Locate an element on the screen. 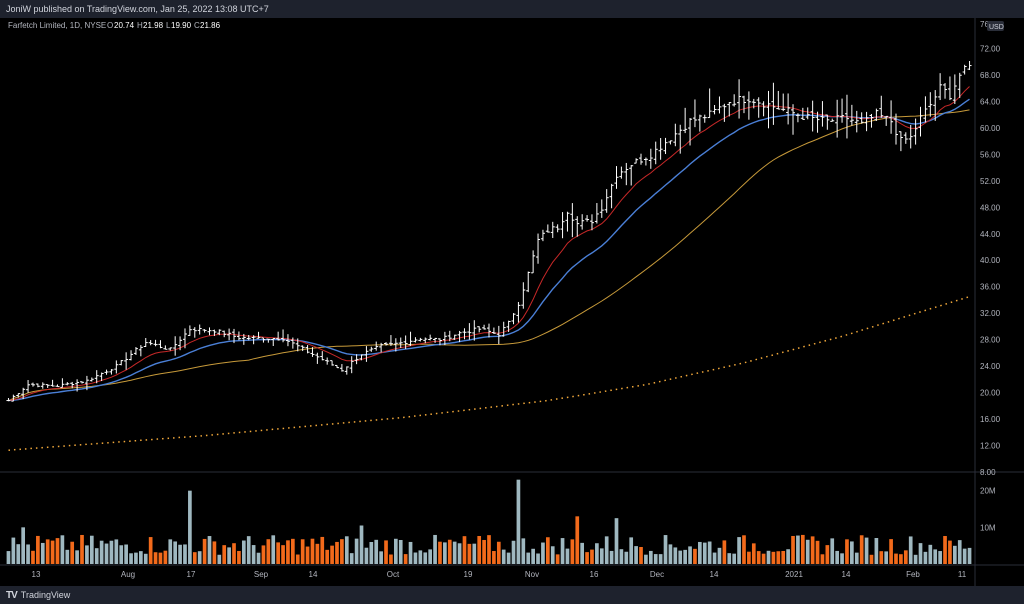 The width and height of the screenshot is (1024, 604). symbol-legend: Farfetch Limited, 1D, NYSE is located at coordinates (57, 25).